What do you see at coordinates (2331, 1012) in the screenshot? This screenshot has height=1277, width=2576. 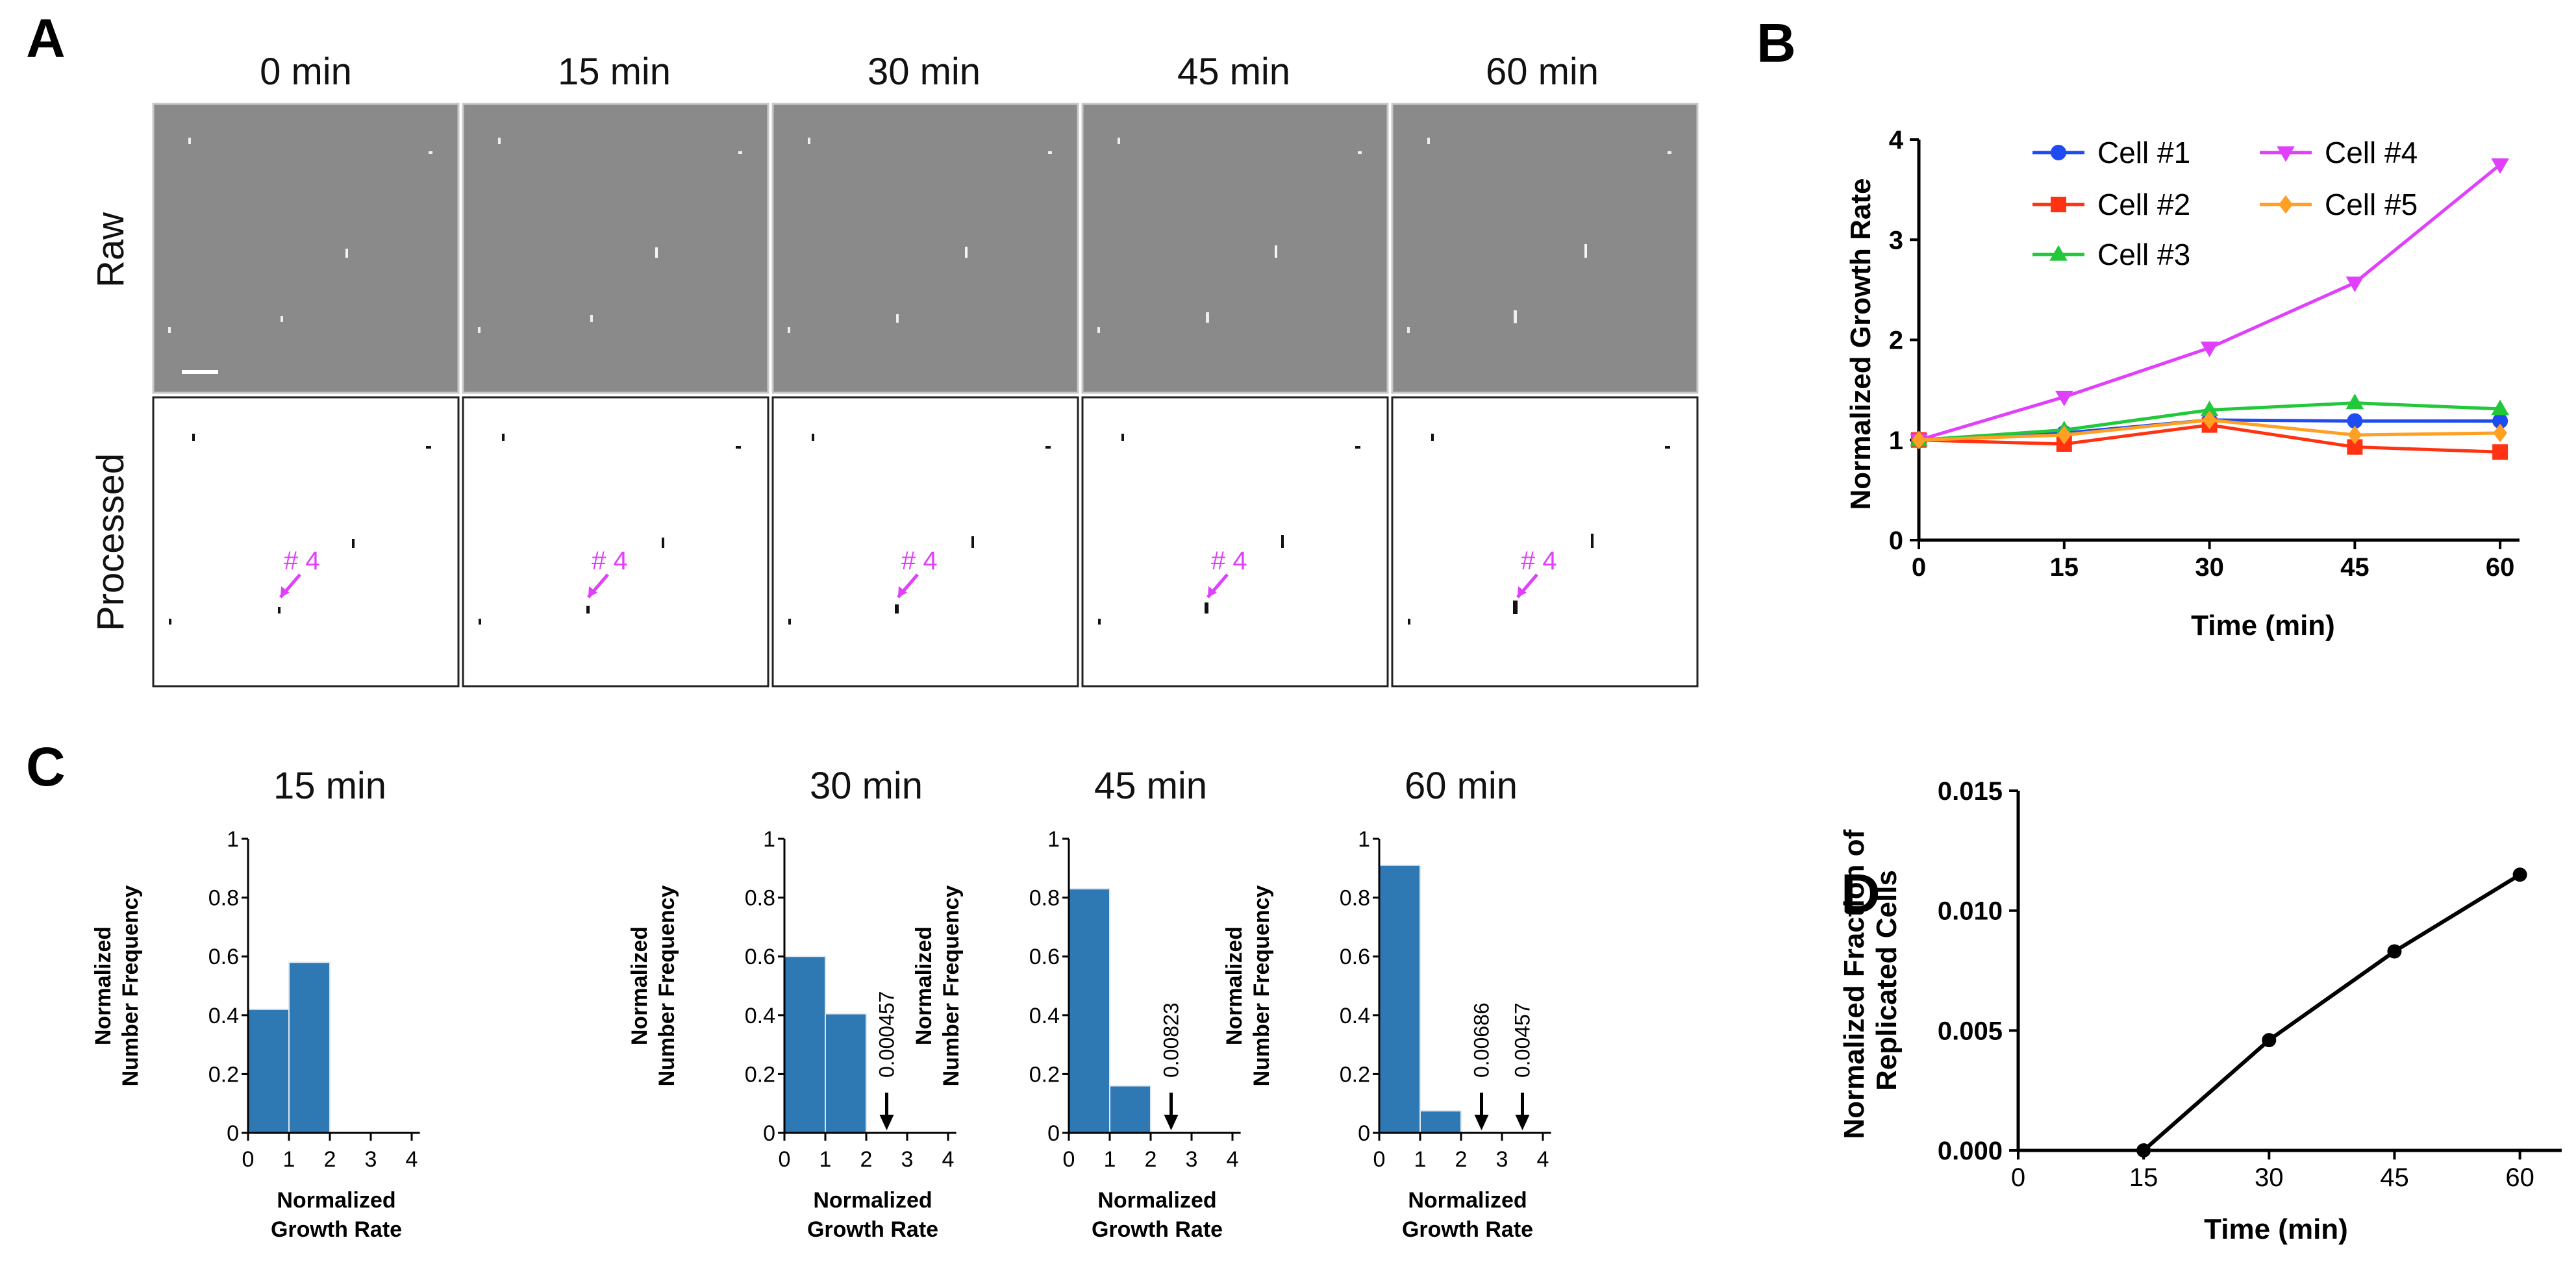 I see `replicated-fraction-line` at bounding box center [2331, 1012].